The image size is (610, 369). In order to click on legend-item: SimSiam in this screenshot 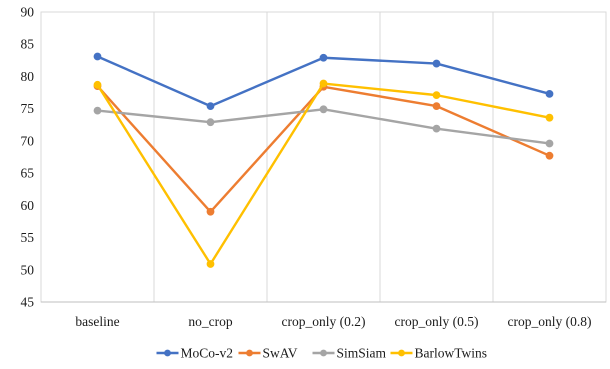, I will do `click(349, 353)`.